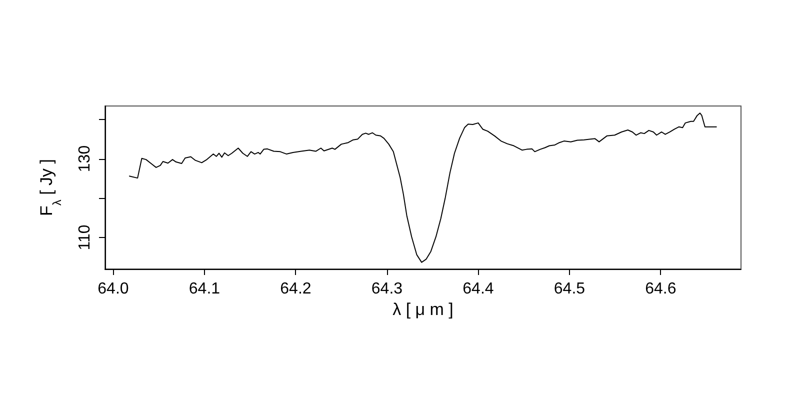  What do you see at coordinates (85, 158) in the screenshot?
I see `y-tick-label: 130` at bounding box center [85, 158].